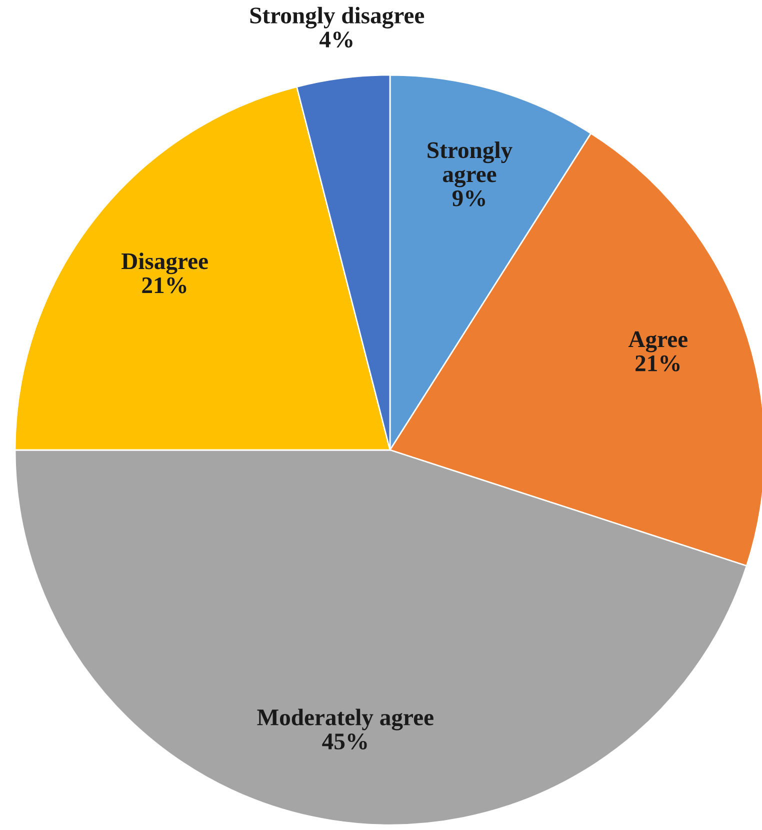  I want to click on slice-label: Agree, so click(658, 341).